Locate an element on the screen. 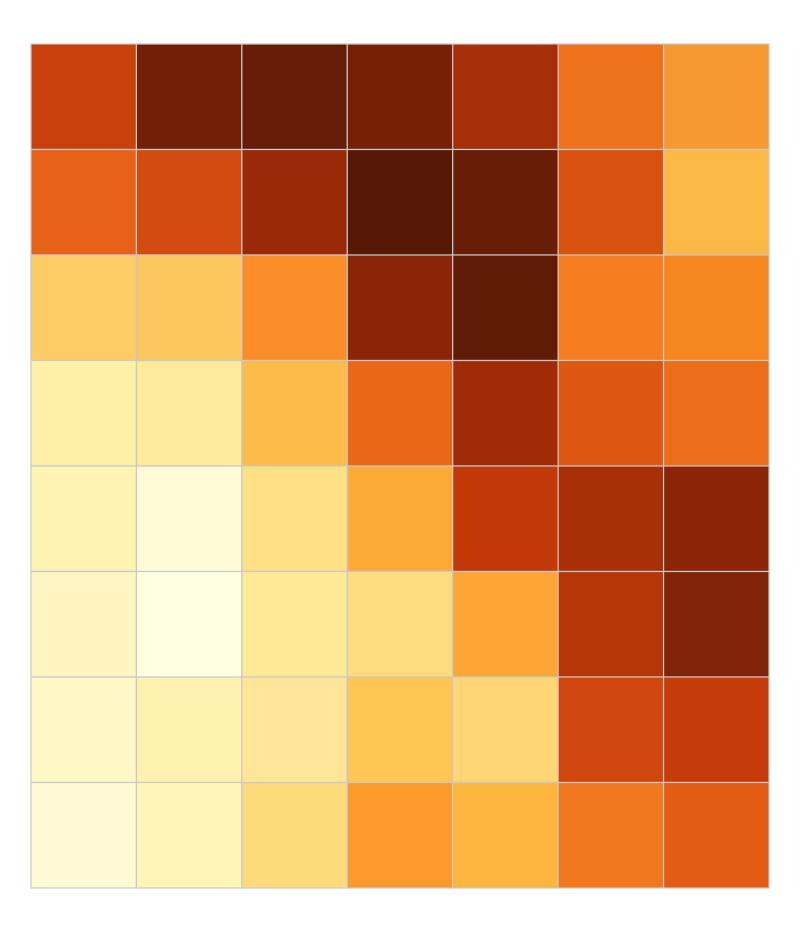 This screenshot has height=933, width=800. heatmap-cell-r3-c5 is located at coordinates (505, 308).